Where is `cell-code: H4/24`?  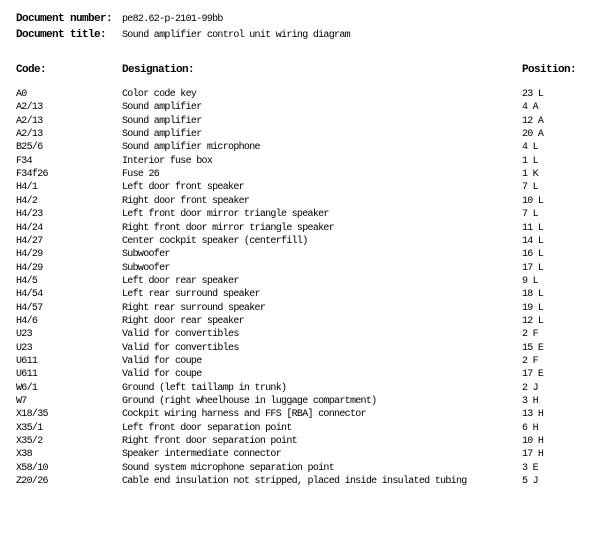 cell-code: H4/24 is located at coordinates (29, 228).